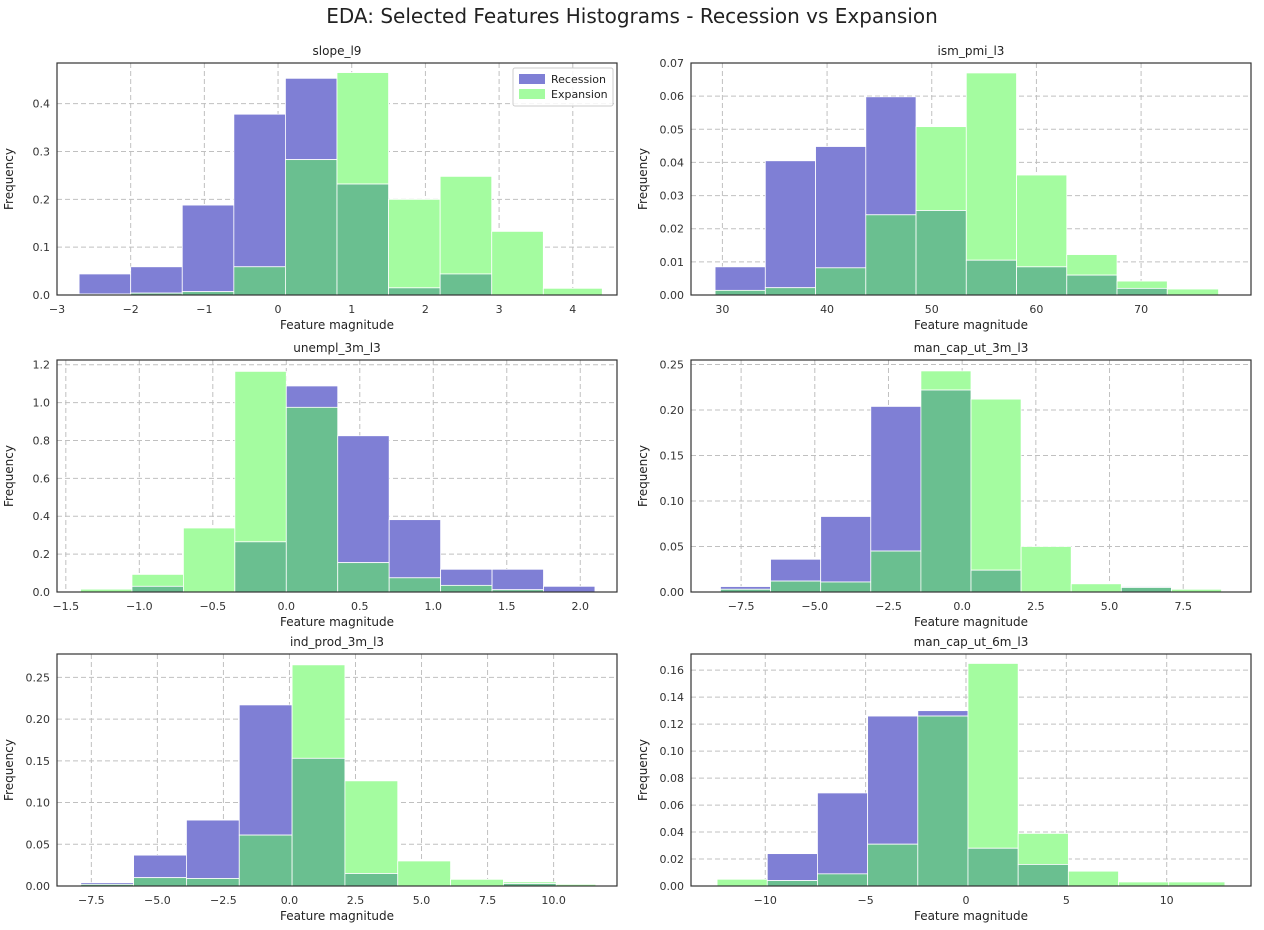  Describe the element at coordinates (157, 900) in the screenshot. I see `x-tick-label: −5.0` at that location.